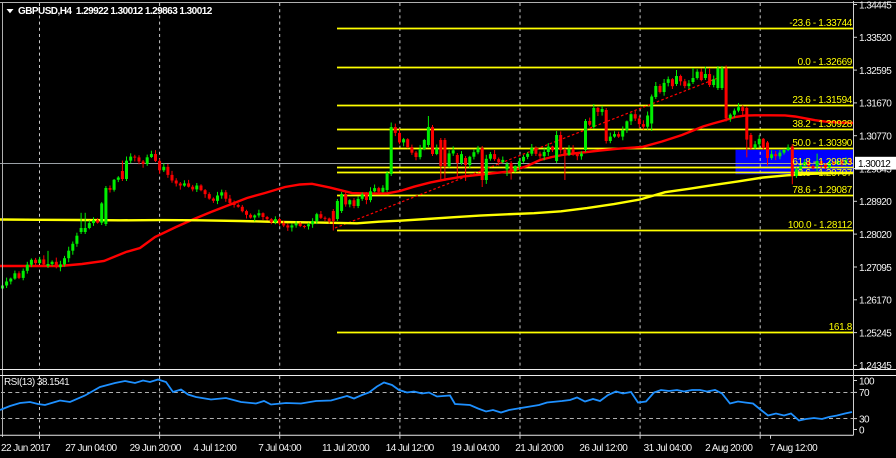  Describe the element at coordinates (26, 448) in the screenshot. I see `svg-text: 22 Jun 2017` at that location.